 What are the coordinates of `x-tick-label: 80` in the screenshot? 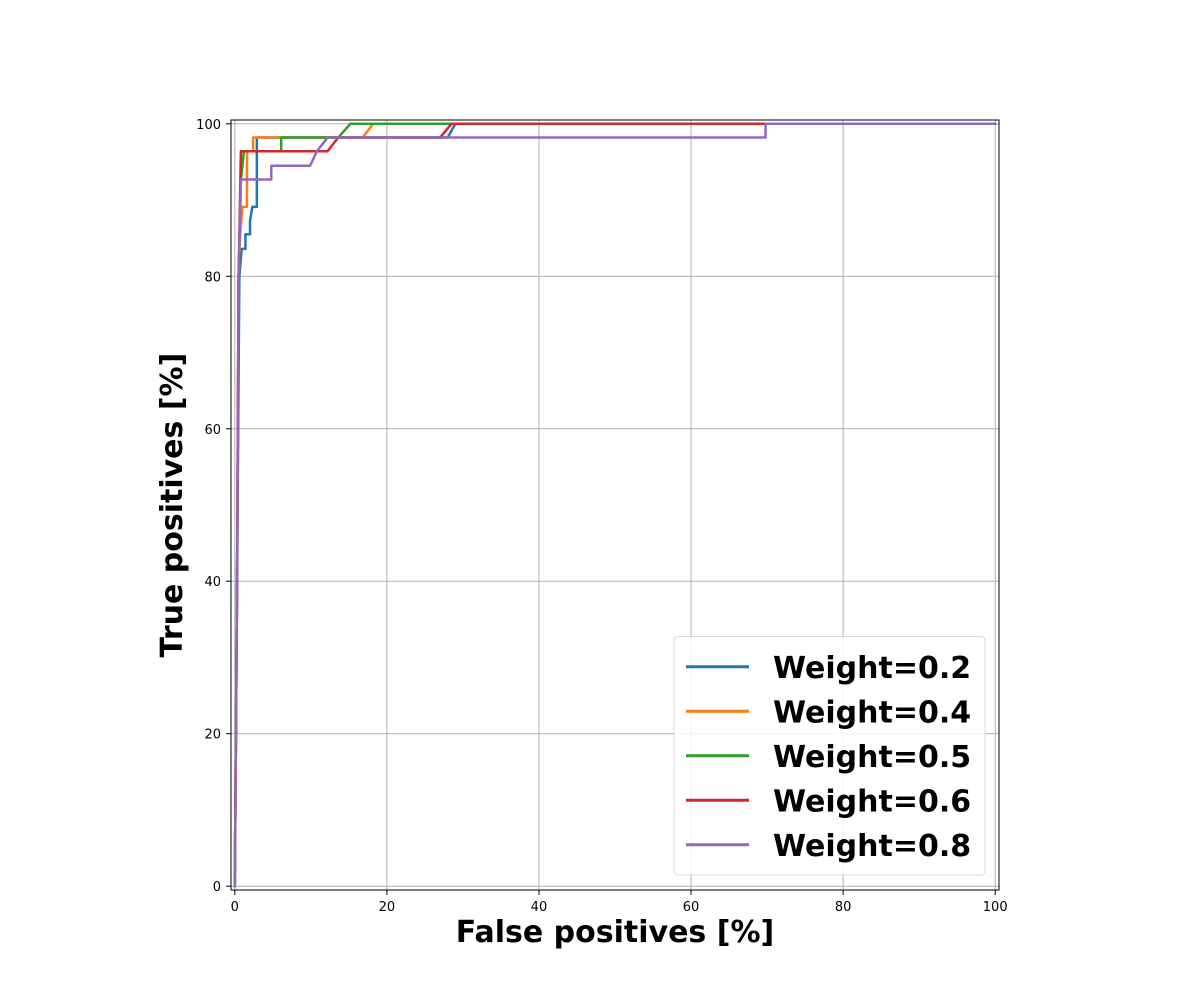 It's located at (843, 907).